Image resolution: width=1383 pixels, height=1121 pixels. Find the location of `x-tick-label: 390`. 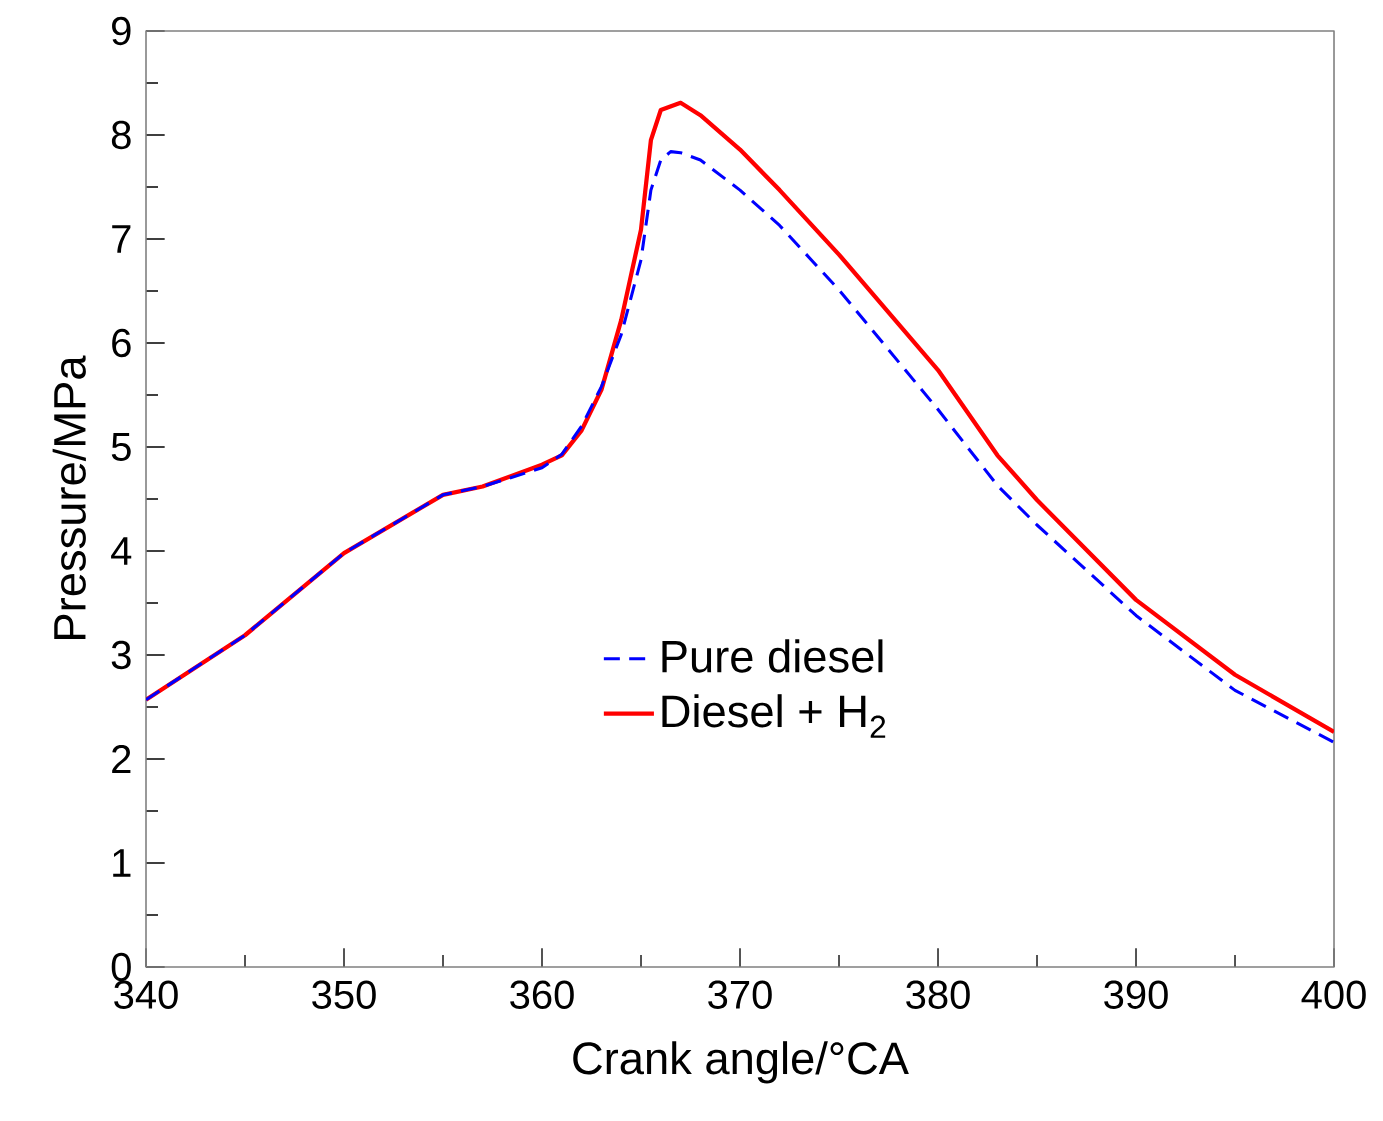

x-tick-label: 390 is located at coordinates (1136, 994).